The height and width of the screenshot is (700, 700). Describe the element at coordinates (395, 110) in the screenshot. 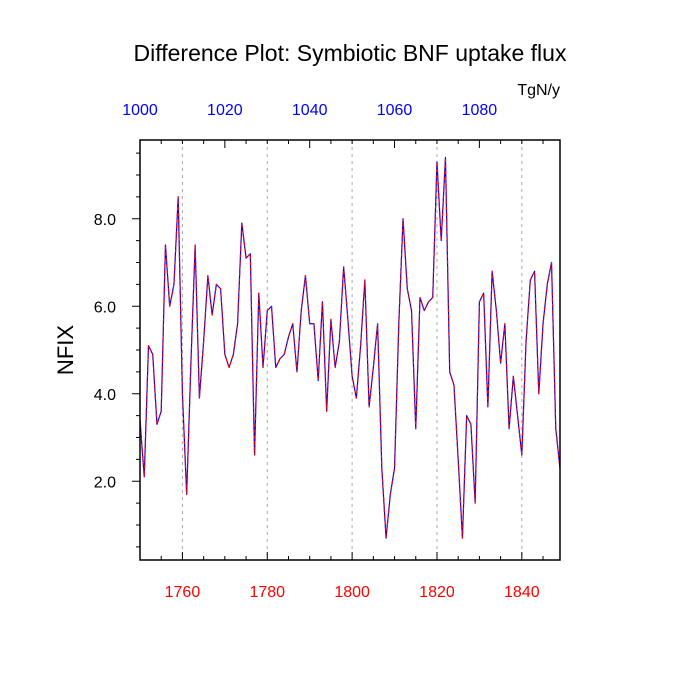

I see `top-tick-label: 1060` at that location.